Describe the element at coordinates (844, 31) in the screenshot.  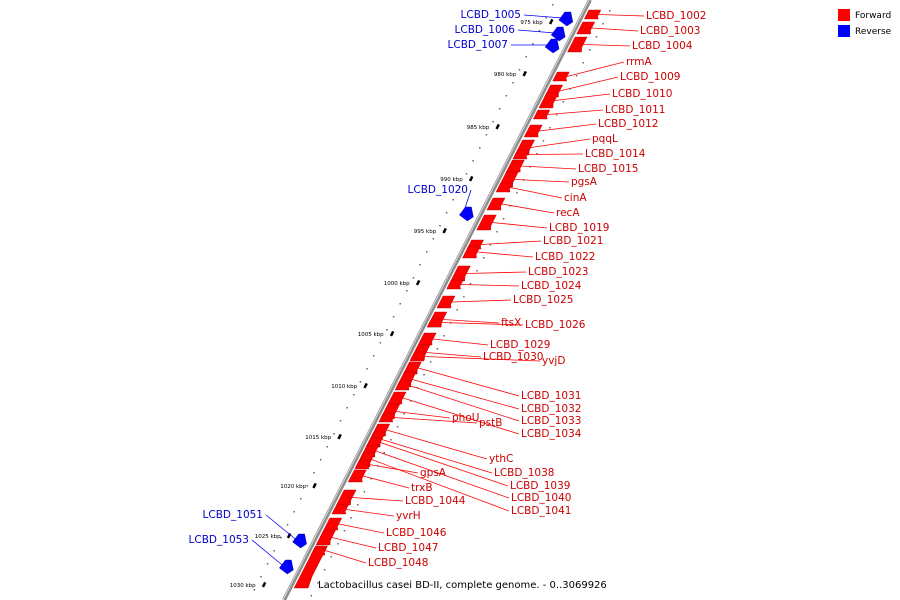
I see `legend-swatch-reverse` at that location.